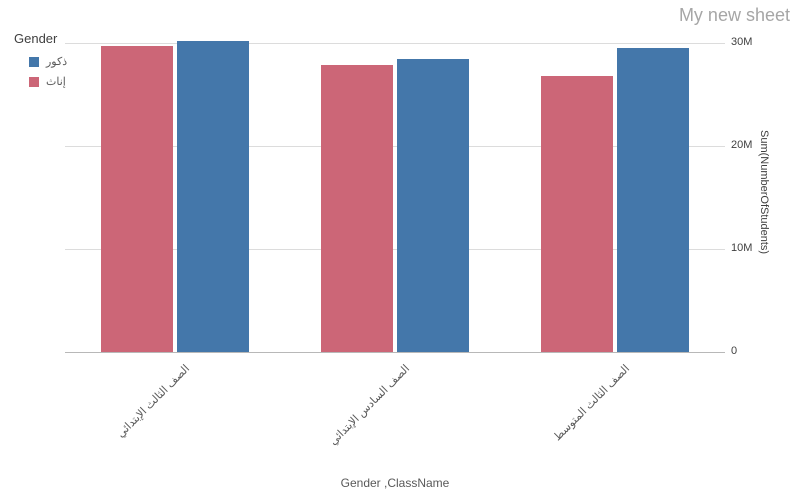 The height and width of the screenshot is (498, 800). Describe the element at coordinates (764, 192) in the screenshot. I see `y-axis-title: Sum(NumberOfStudents)` at that location.